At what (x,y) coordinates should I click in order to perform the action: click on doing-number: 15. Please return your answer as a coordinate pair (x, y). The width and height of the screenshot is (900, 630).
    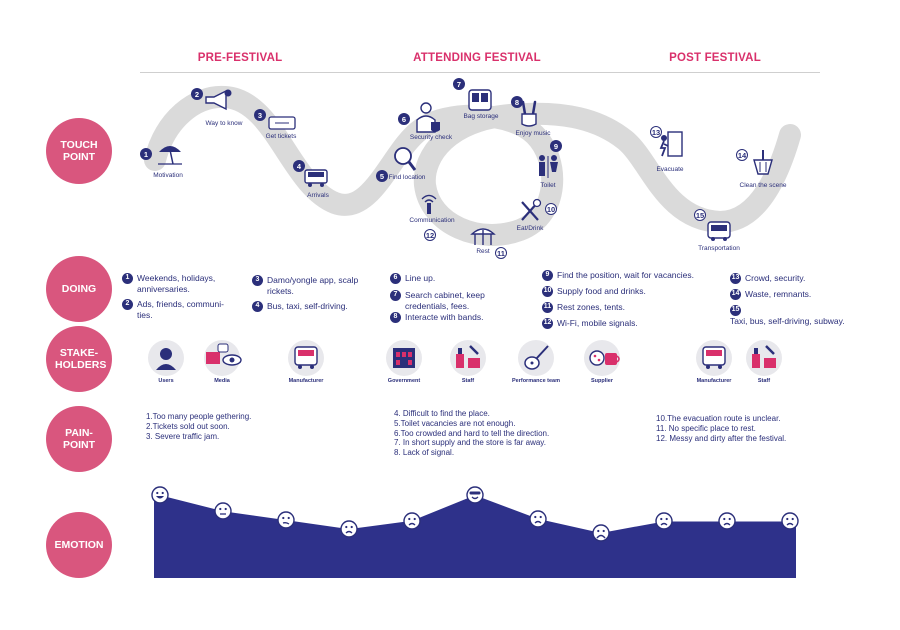
    Looking at the image, I should click on (735, 310).